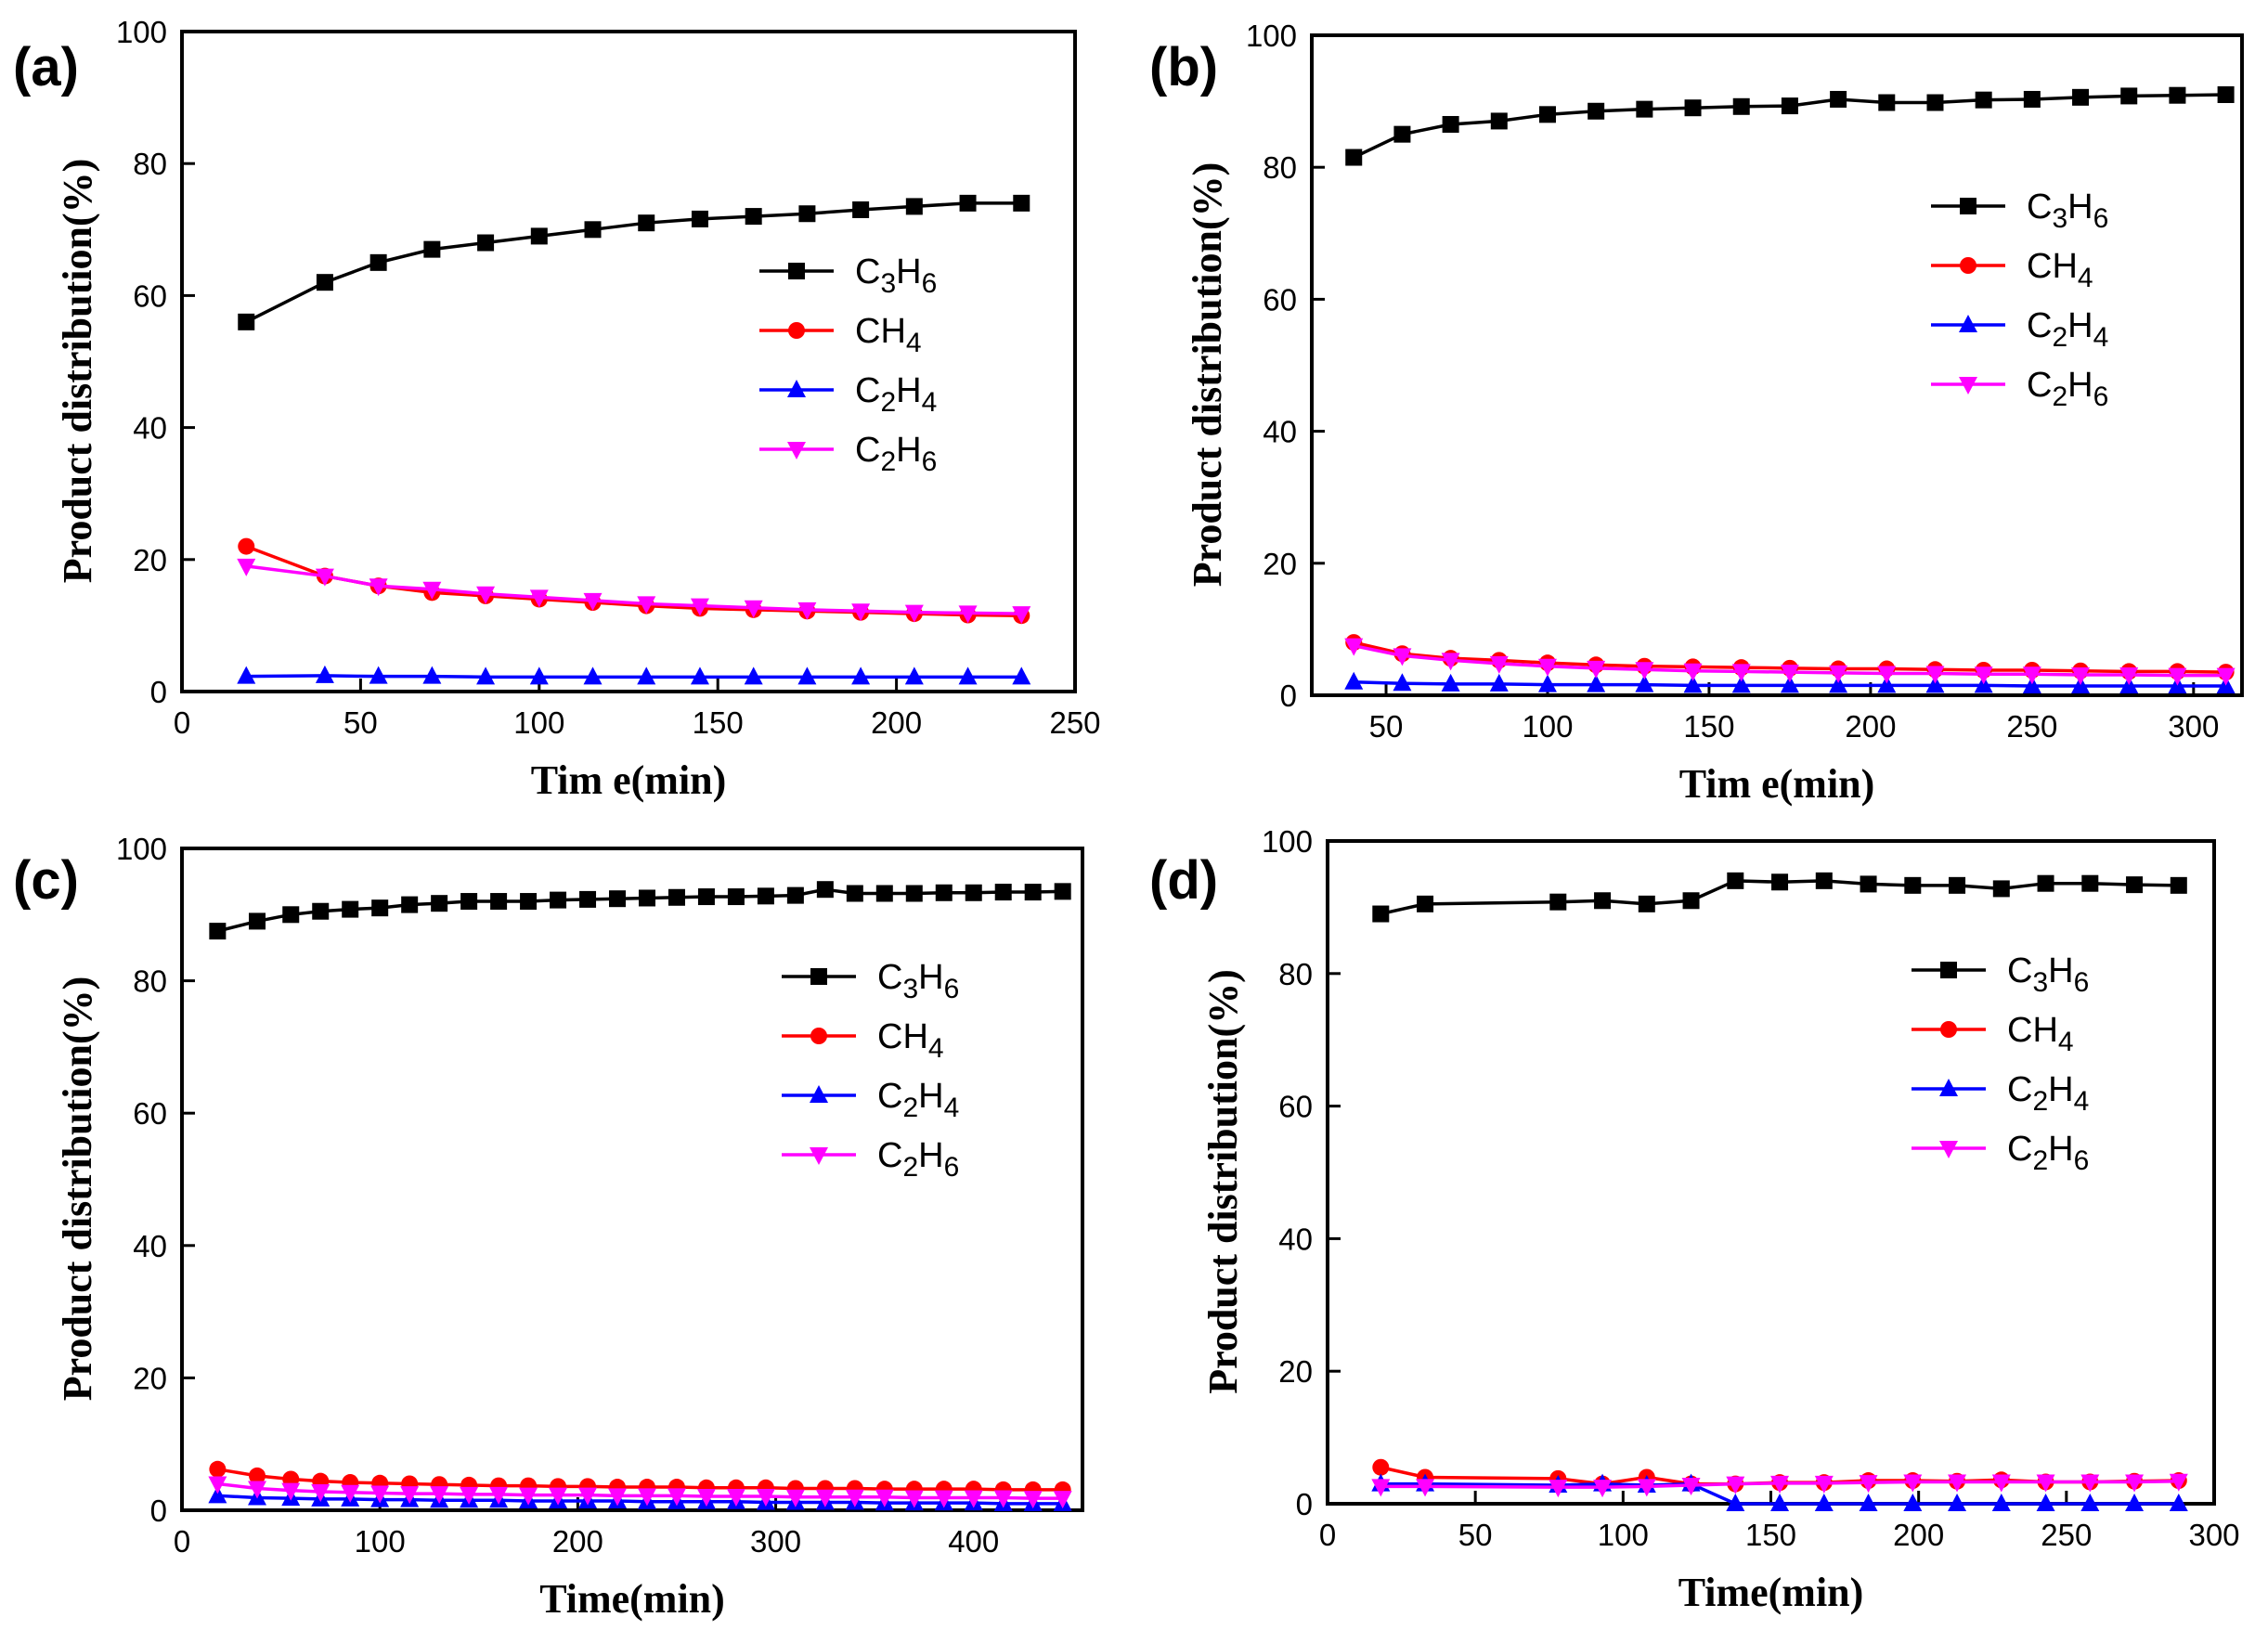 The height and width of the screenshot is (1630, 2268). I want to click on x-tick-label: 0, so click(182, 1541).